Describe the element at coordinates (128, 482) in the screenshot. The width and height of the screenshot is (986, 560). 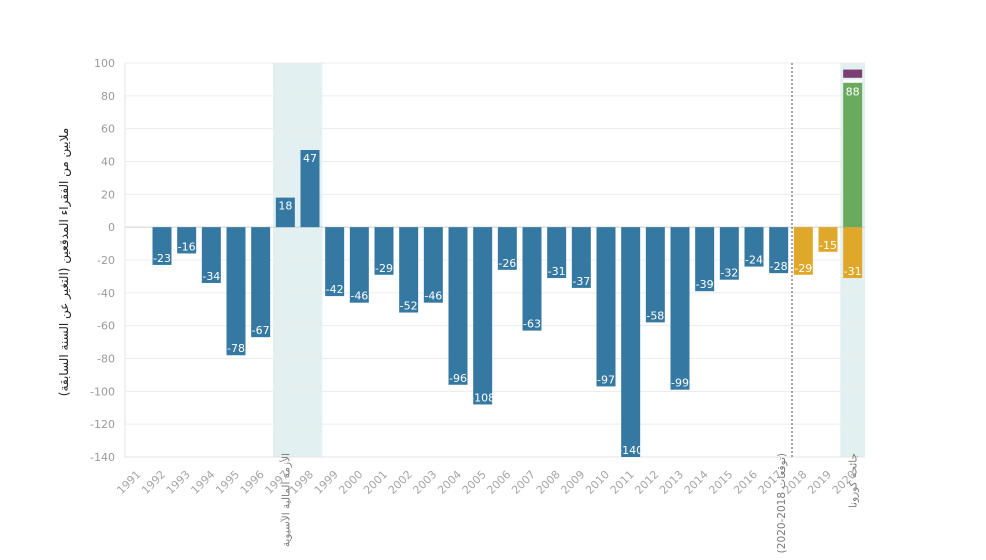
I see `x-tick-label: 1991` at that location.